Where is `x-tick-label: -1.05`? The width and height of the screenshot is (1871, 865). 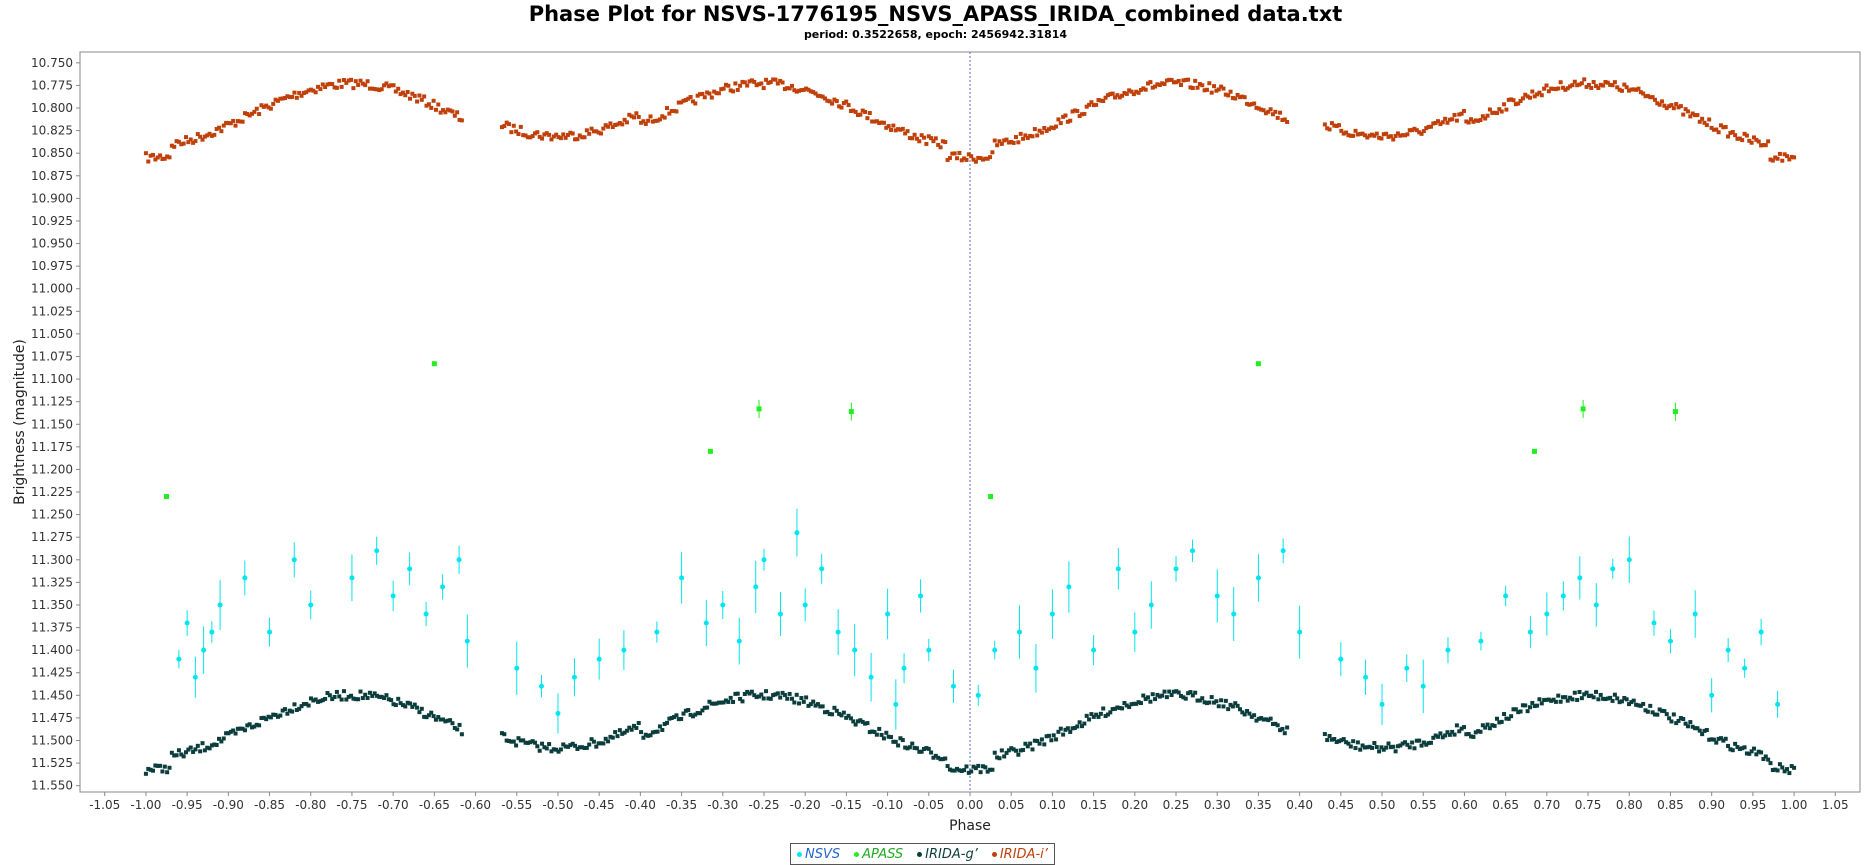
x-tick-label: -1.05 is located at coordinates (104, 805).